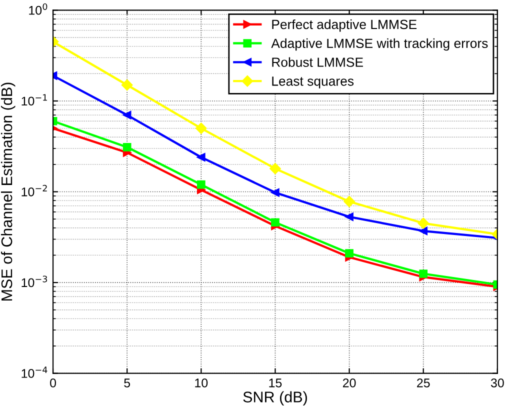  I want to click on x-tick-label: 30, so click(497, 383).